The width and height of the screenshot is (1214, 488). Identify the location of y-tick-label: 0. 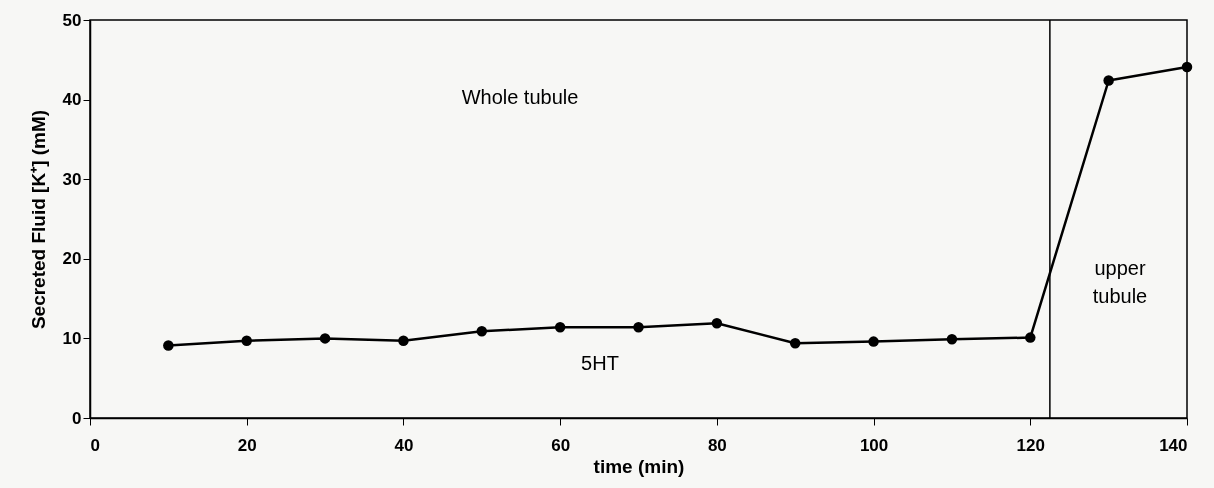
(77, 418).